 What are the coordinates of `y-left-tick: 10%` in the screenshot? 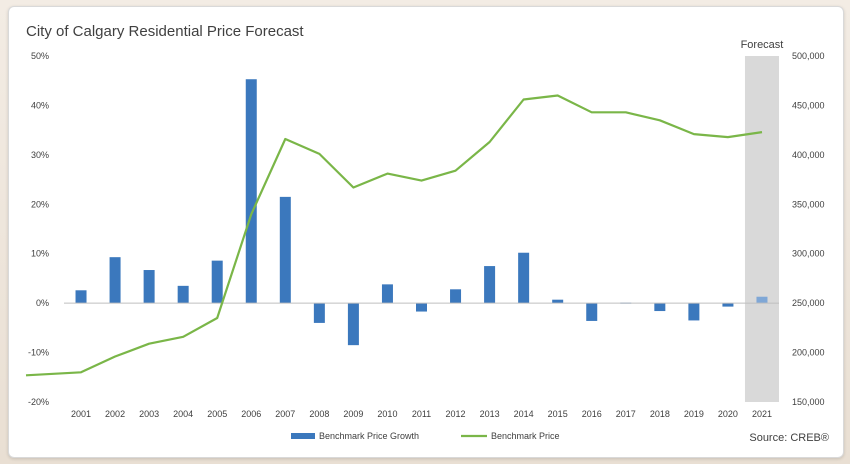 It's located at (40, 254).